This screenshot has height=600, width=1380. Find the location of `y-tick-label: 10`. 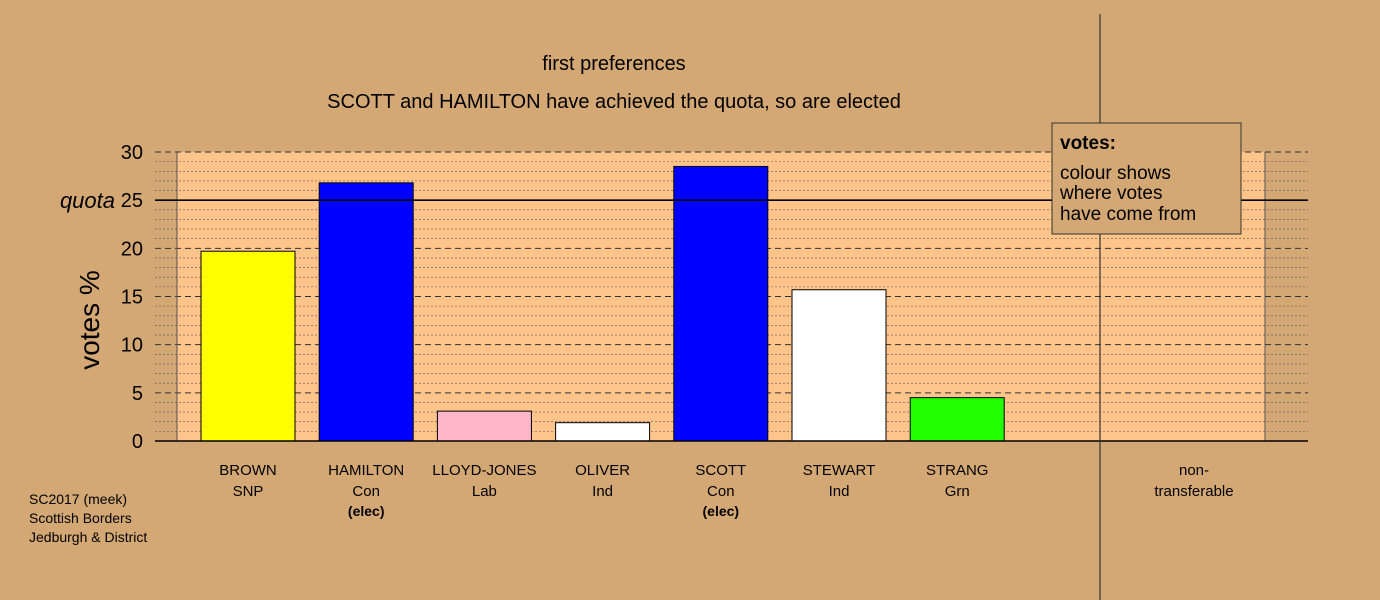

y-tick-label: 10 is located at coordinates (132, 346).